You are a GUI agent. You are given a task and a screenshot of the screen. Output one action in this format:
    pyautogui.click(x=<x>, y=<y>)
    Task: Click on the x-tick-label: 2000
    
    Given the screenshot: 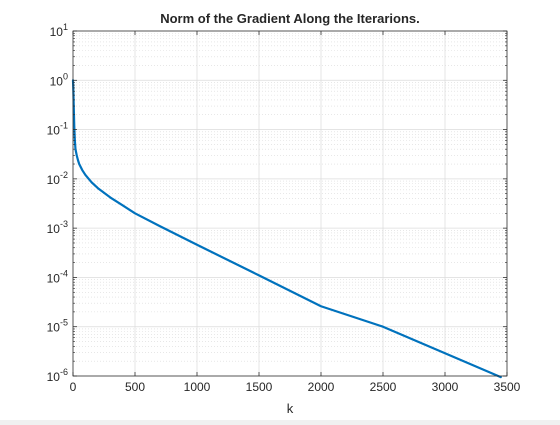 What is the action you would take?
    pyautogui.click(x=321, y=387)
    